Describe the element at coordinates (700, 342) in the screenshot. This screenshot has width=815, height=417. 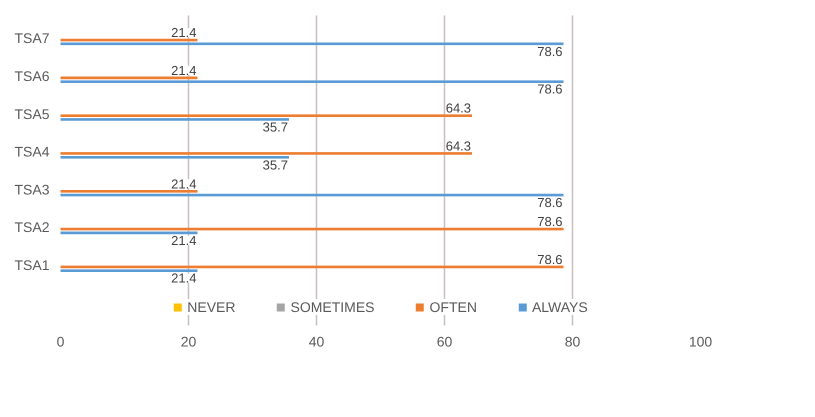
I see `x-tick-label: 100` at that location.